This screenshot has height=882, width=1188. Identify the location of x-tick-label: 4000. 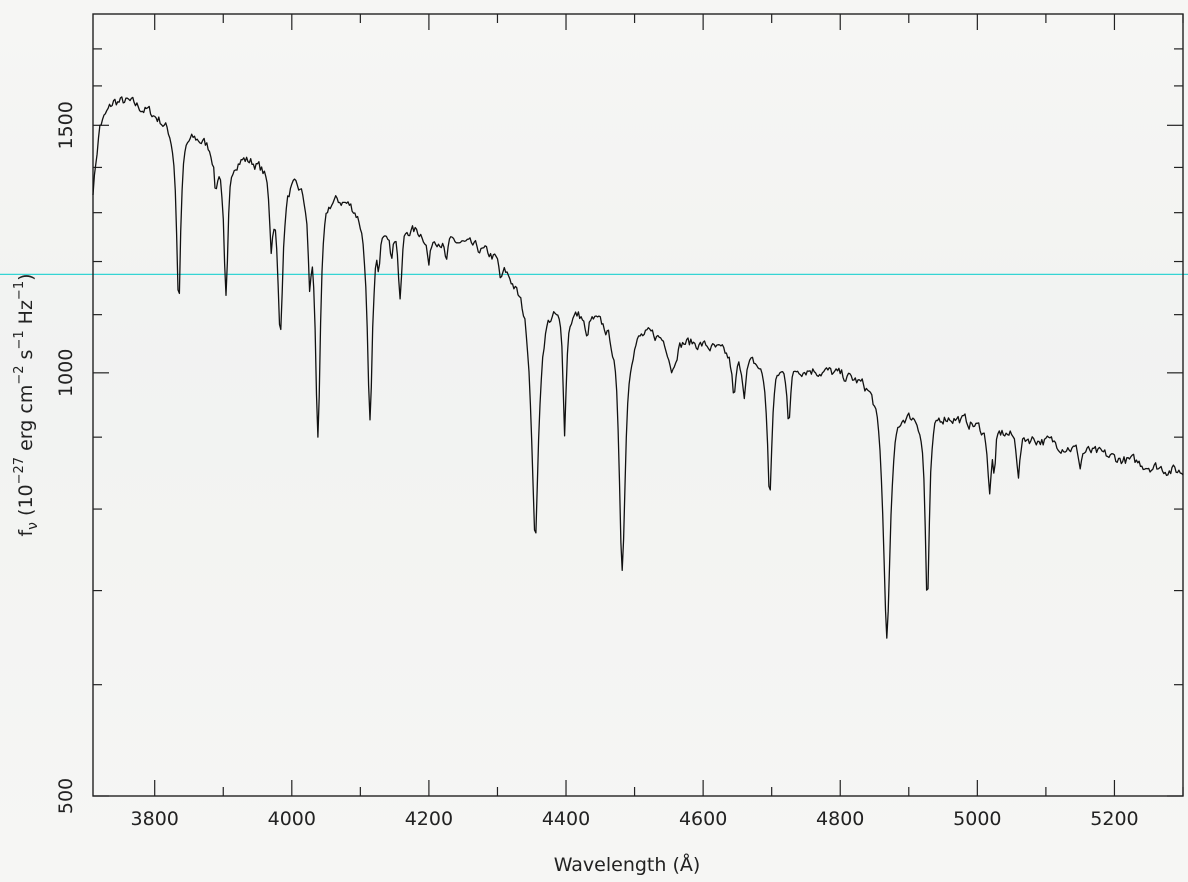
(292, 819).